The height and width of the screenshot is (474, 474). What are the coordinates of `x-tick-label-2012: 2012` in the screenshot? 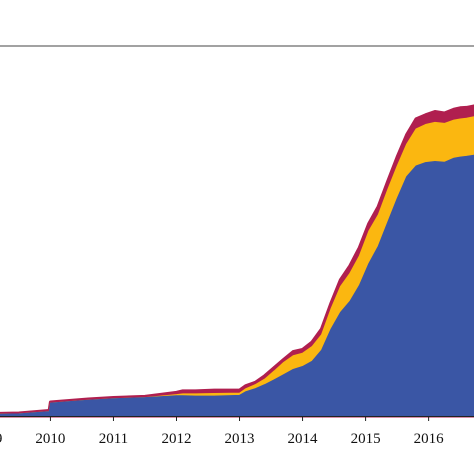 It's located at (176, 439).